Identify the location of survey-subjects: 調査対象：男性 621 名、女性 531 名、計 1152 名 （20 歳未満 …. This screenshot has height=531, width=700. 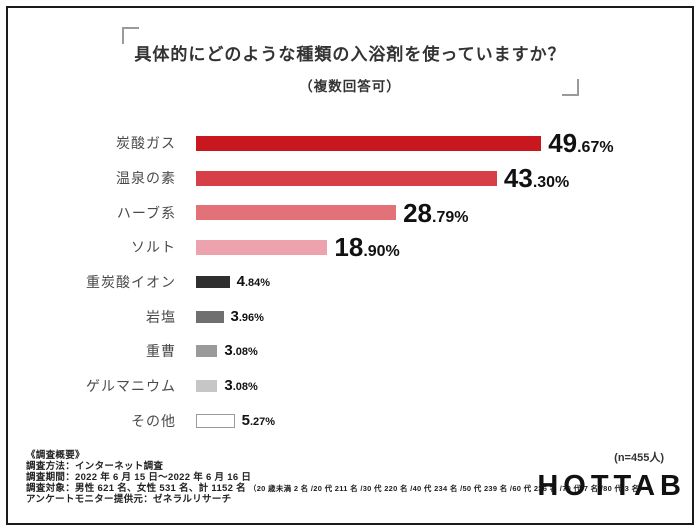
(336, 488).